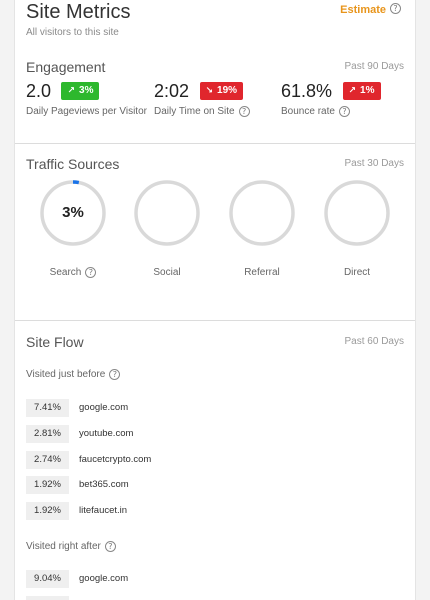 This screenshot has height=600, width=430. Describe the element at coordinates (308, 112) in the screenshot. I see `metric-label: Bounce rate` at that location.